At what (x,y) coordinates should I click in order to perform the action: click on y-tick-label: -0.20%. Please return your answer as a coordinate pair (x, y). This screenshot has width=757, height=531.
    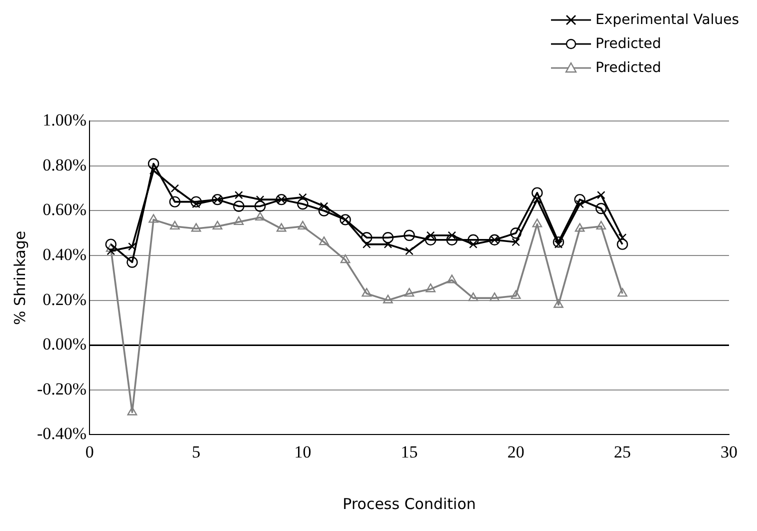
    Looking at the image, I should click on (61, 388).